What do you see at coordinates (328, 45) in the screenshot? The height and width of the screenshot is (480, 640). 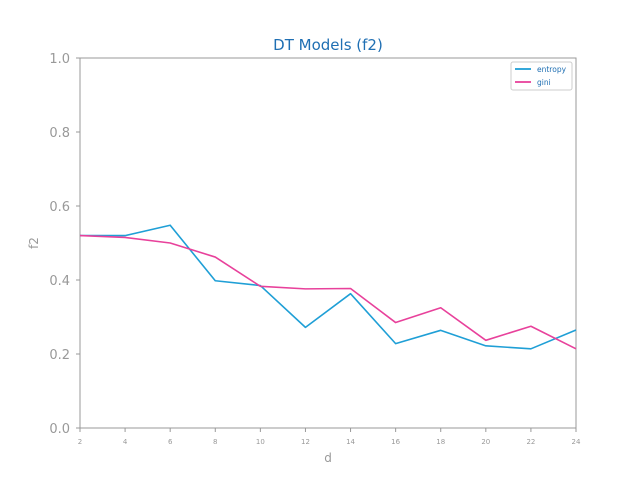 I see `chart-title: DT Models (f2)` at bounding box center [328, 45].